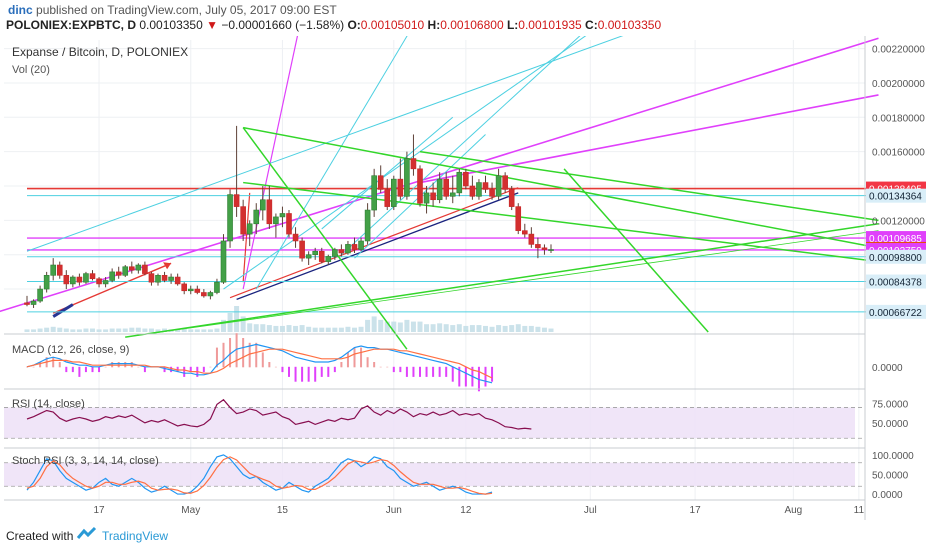 The image size is (932, 550). Describe the element at coordinates (456, 418) in the screenshot. I see `rsi-pane: 75.0000 50.0000` at that location.